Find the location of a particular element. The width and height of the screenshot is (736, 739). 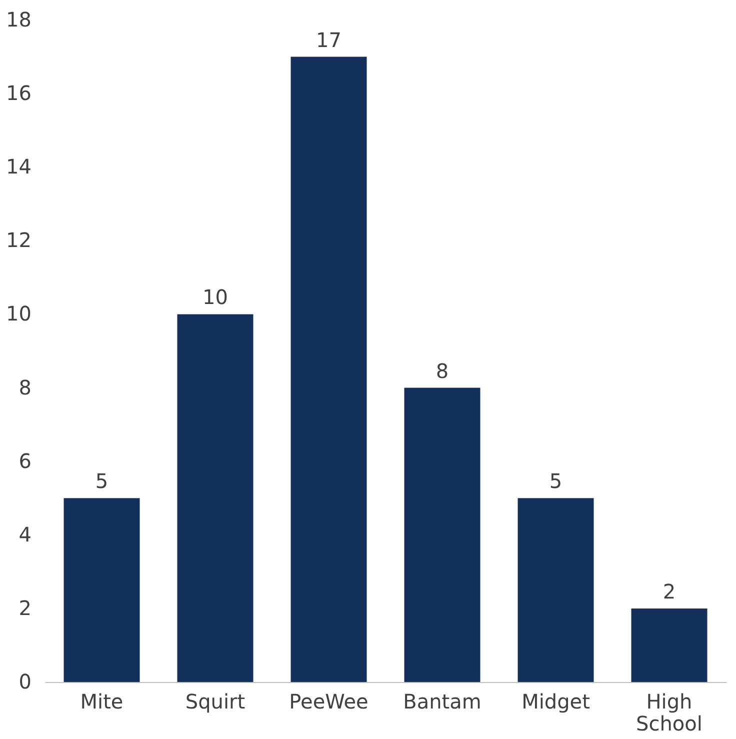

x-tick-label: Midget is located at coordinates (556, 702).